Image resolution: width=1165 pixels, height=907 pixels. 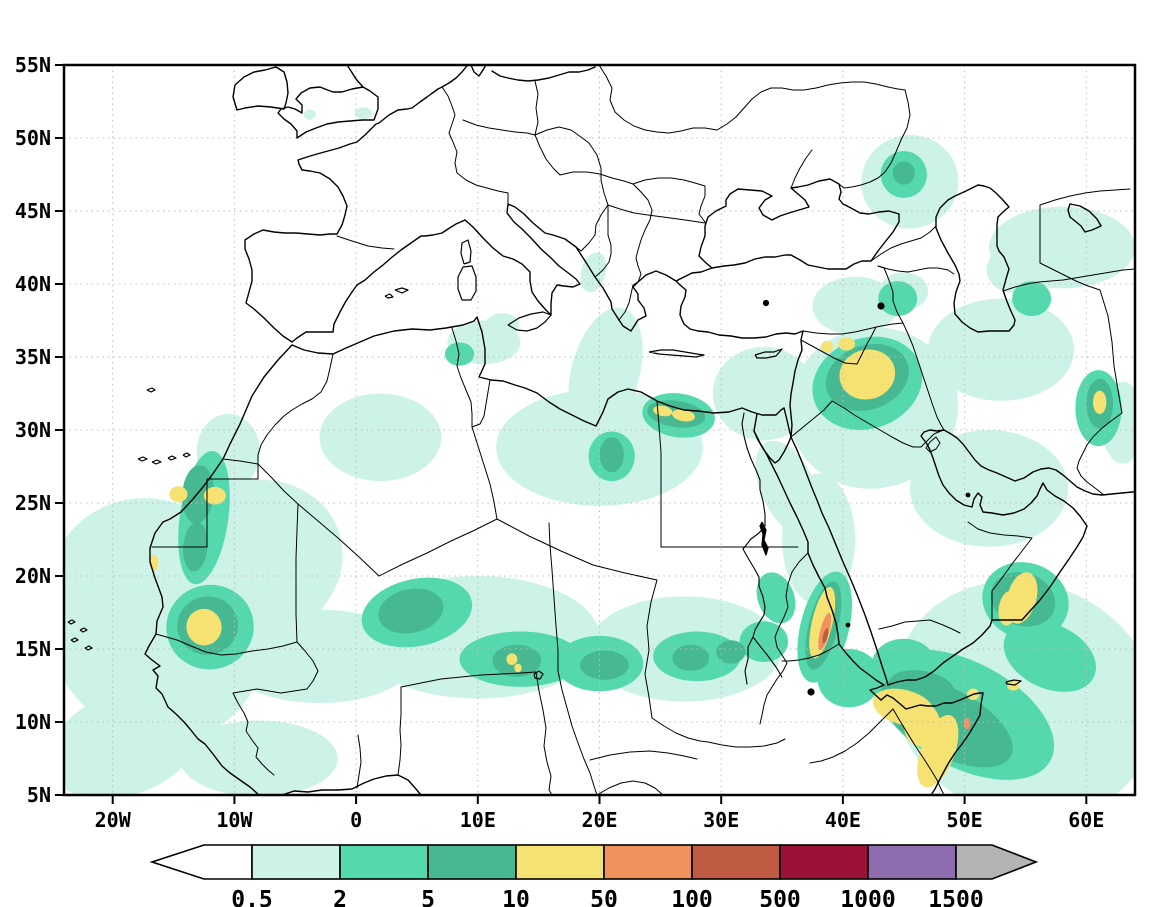 I want to click on x-tick-label-60E: 60E, so click(x=1086, y=820).